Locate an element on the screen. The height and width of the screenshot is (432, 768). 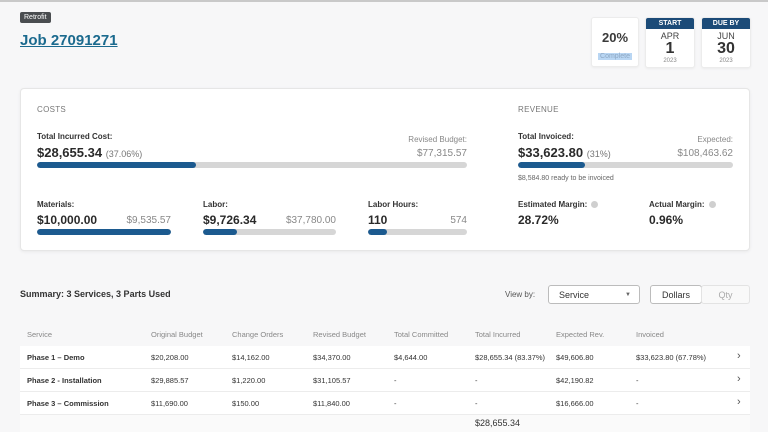
column-header-change-orders: Change Orders is located at coordinates (258, 334).